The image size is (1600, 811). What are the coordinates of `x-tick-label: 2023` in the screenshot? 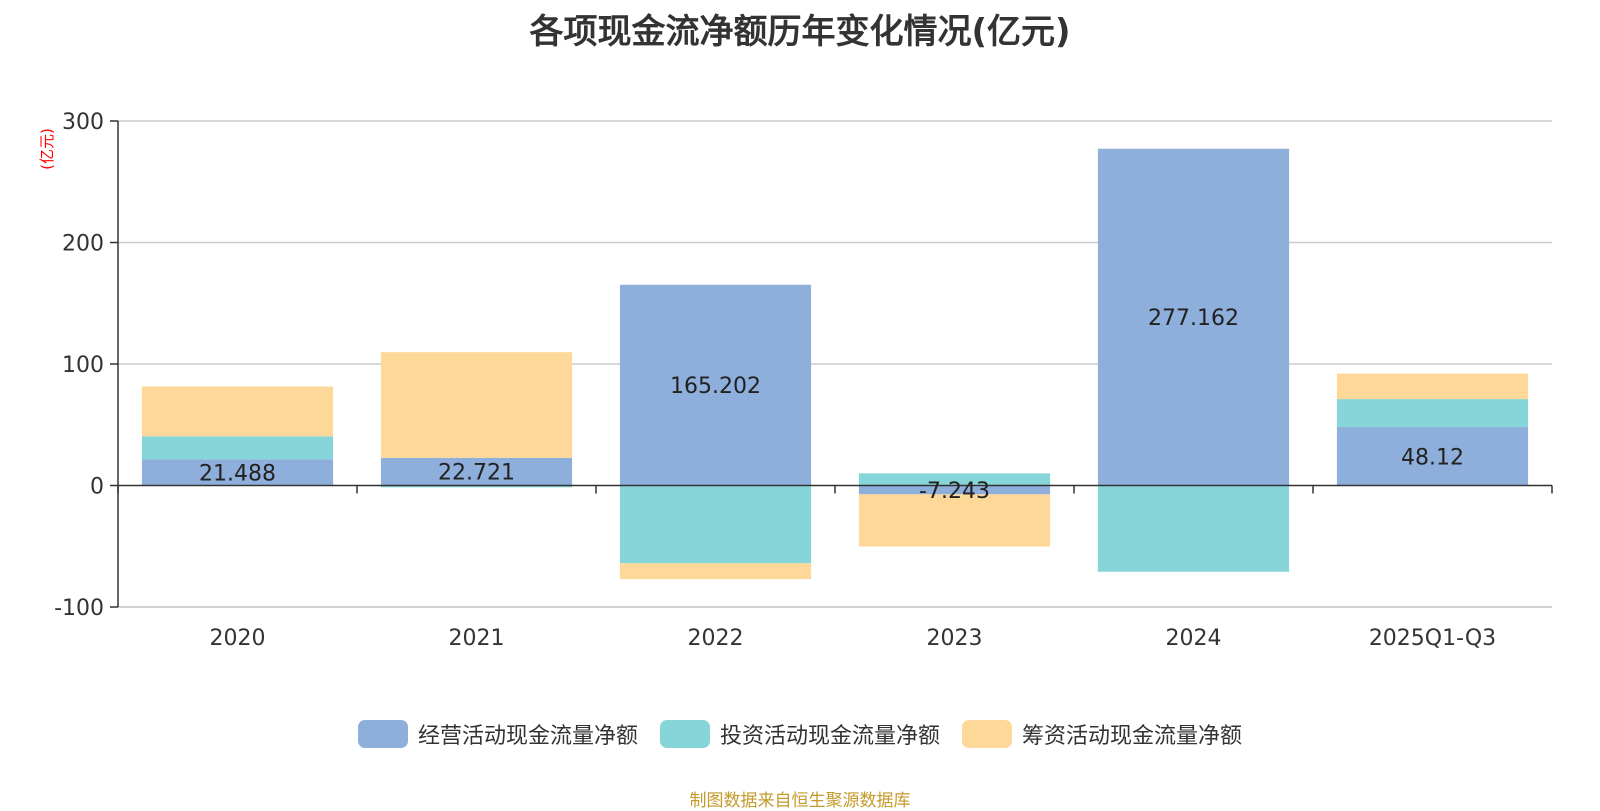 It's located at (955, 638).